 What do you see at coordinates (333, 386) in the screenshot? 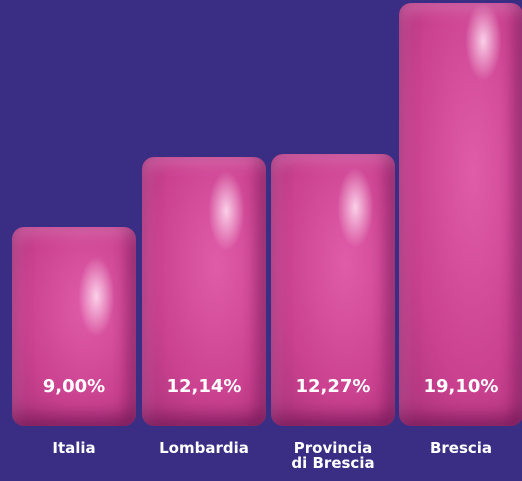
I see `value-label: 12,27%` at bounding box center [333, 386].